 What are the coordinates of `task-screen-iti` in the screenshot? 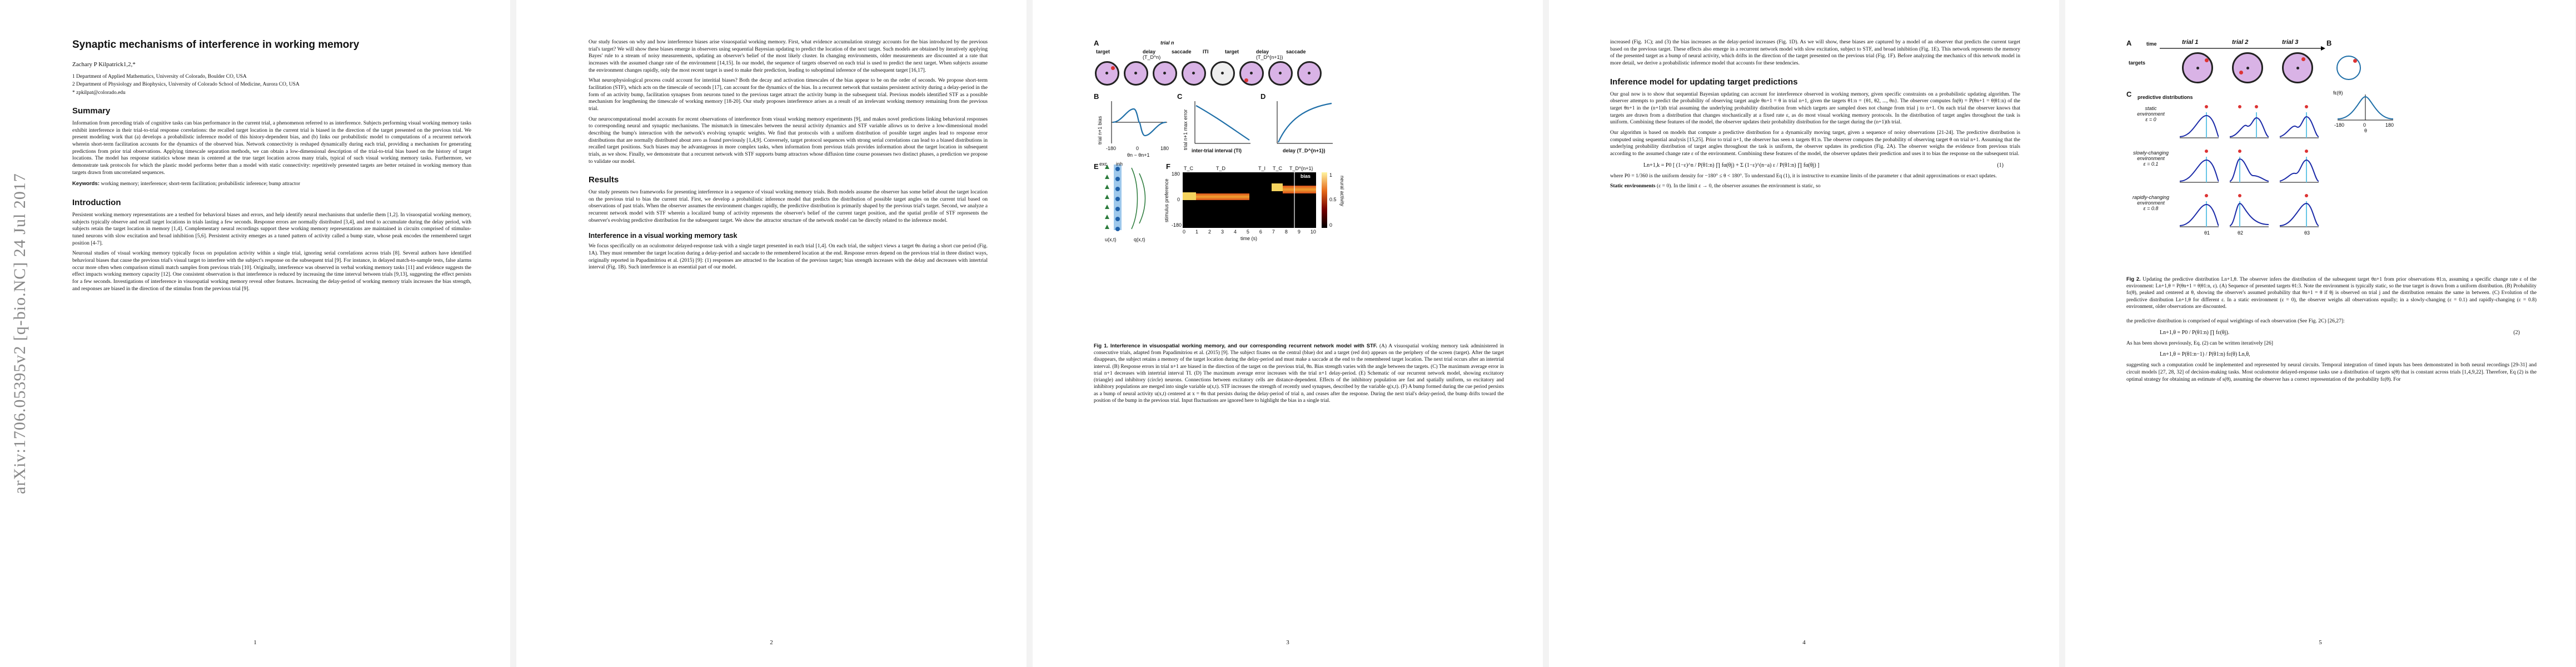 It's located at (1222, 73).